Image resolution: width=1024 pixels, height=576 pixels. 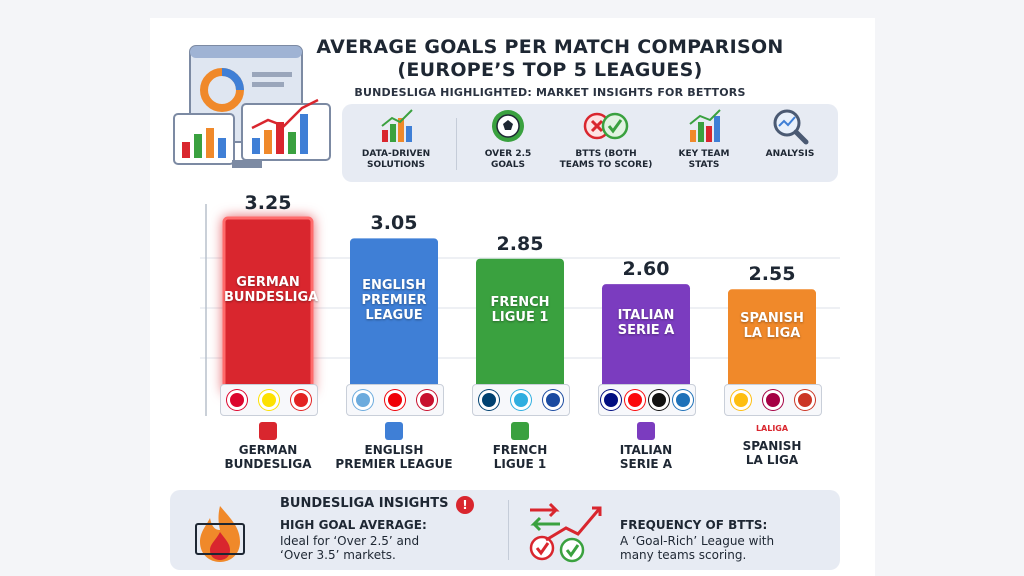 What do you see at coordinates (508, 154) in the screenshot?
I see `feature-label-line-1: OVER 2.5` at bounding box center [508, 154].